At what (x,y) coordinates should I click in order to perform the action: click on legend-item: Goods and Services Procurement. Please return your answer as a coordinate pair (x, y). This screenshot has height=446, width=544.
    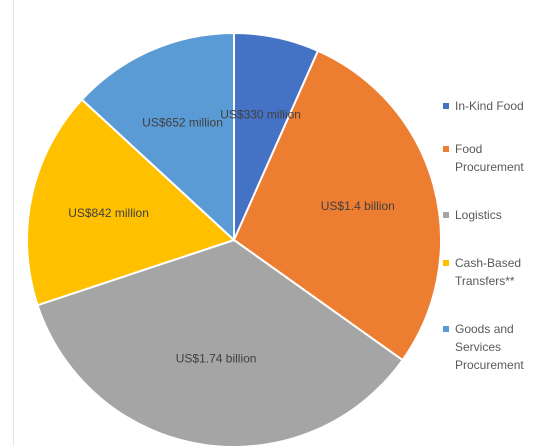
    Looking at the image, I should click on (493, 347).